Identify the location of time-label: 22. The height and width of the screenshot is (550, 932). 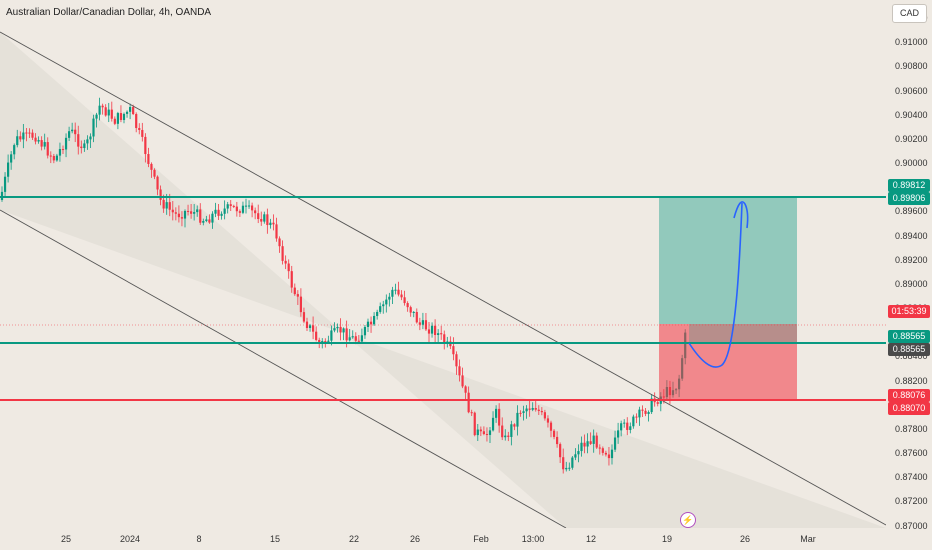
(354, 539).